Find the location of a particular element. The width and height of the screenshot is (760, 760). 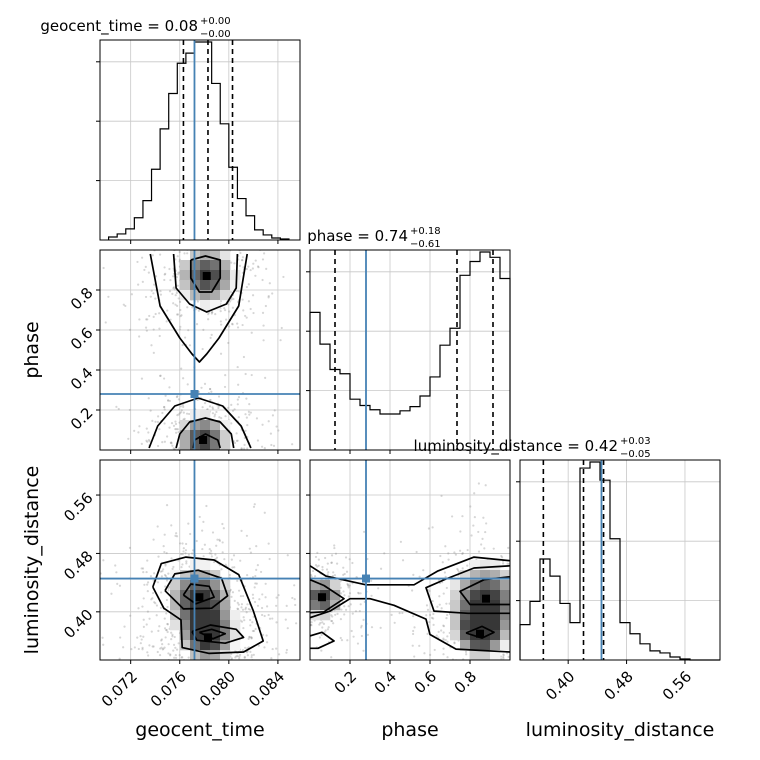

x-tick-label: 0.080 is located at coordinates (217, 689).